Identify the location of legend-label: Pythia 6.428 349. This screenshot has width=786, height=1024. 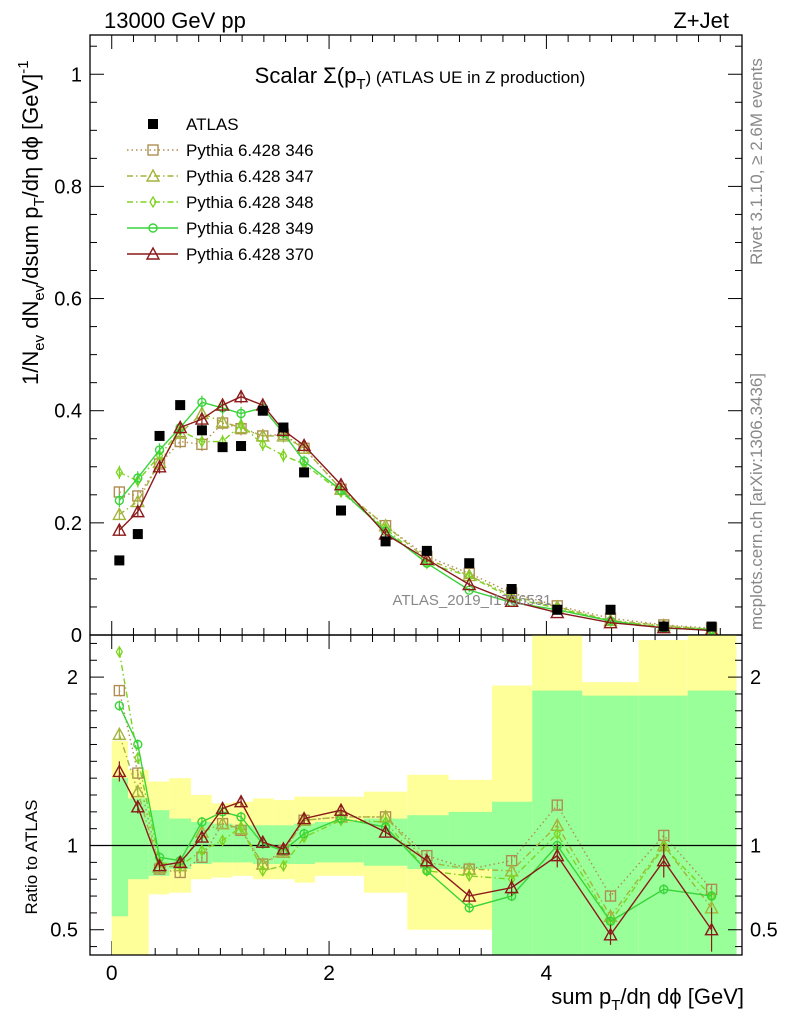
(250, 228).